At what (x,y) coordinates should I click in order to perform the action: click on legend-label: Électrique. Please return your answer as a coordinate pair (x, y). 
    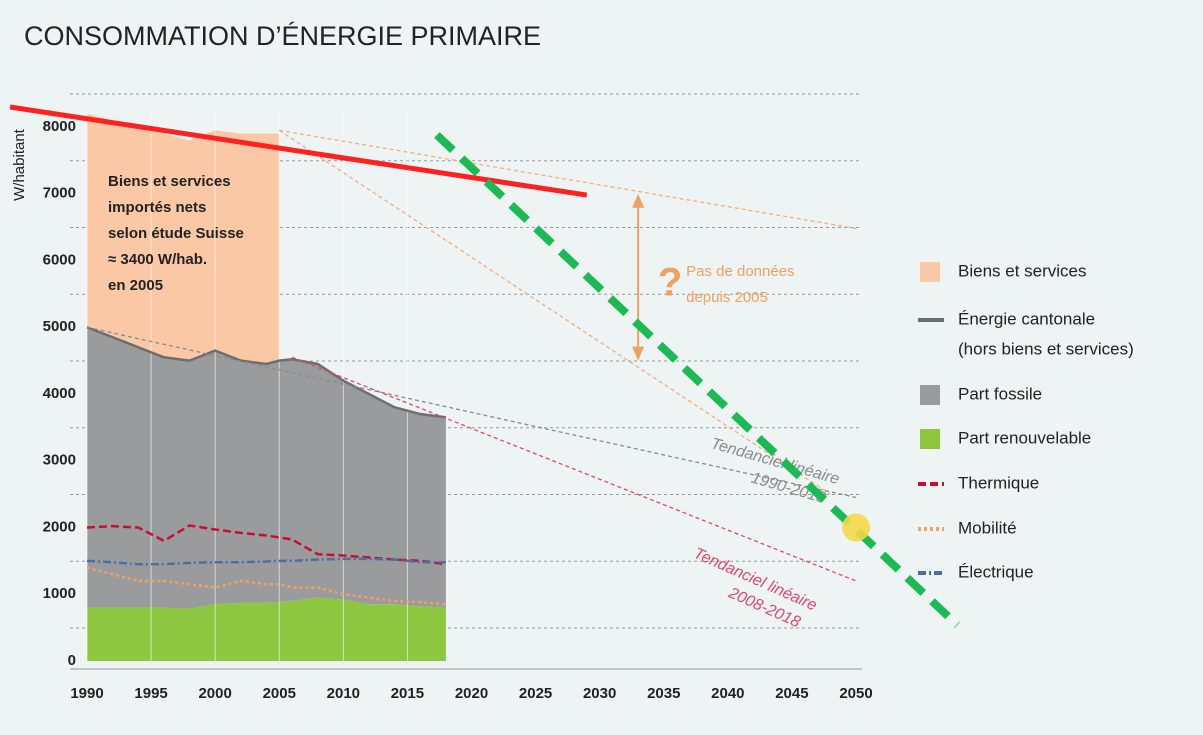
    Looking at the image, I should click on (996, 571).